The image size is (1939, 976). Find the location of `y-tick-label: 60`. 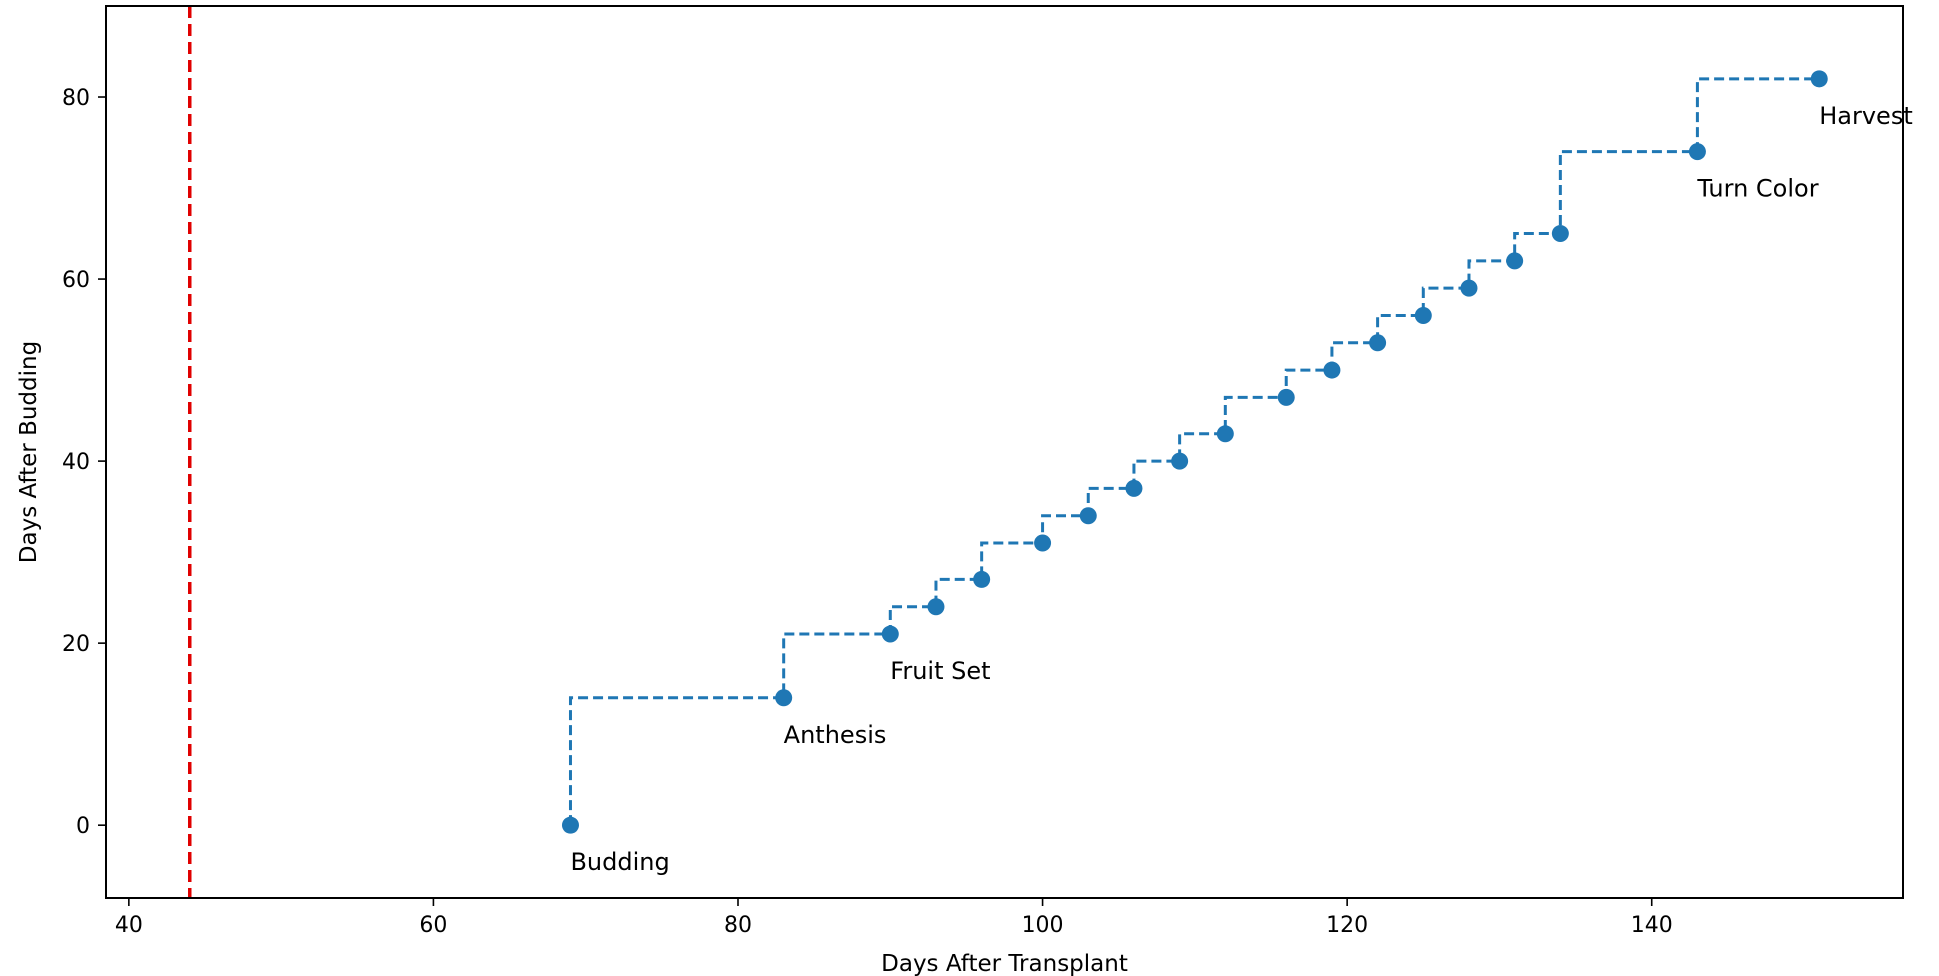

y-tick-label: 60 is located at coordinates (76, 280).